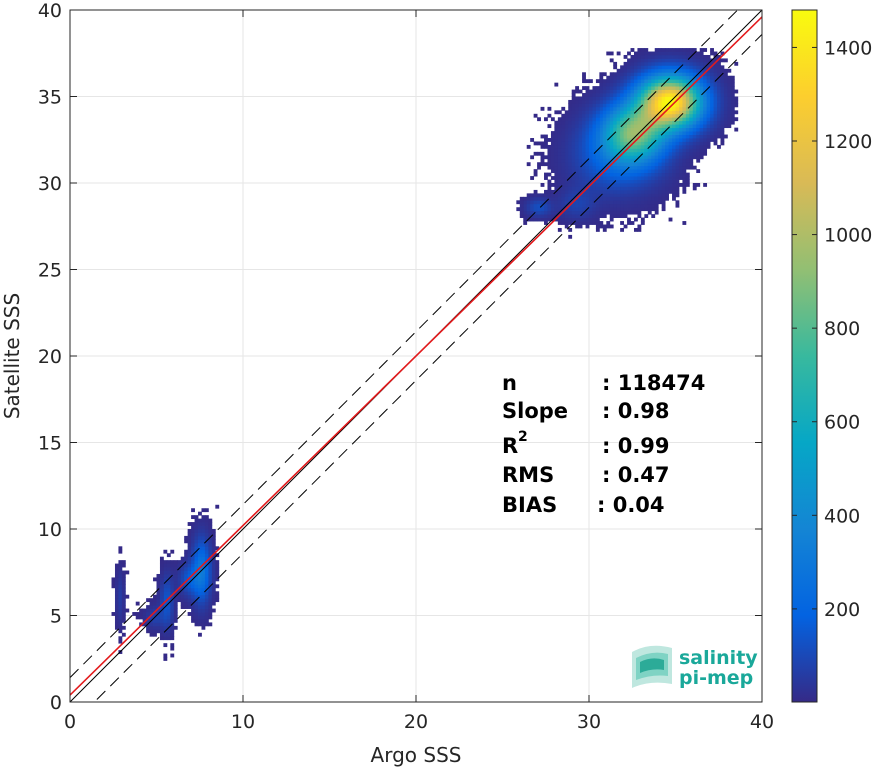 This screenshot has height=768, width=879. Describe the element at coordinates (50, 530) in the screenshot. I see `y-tick-label: 10` at that location.